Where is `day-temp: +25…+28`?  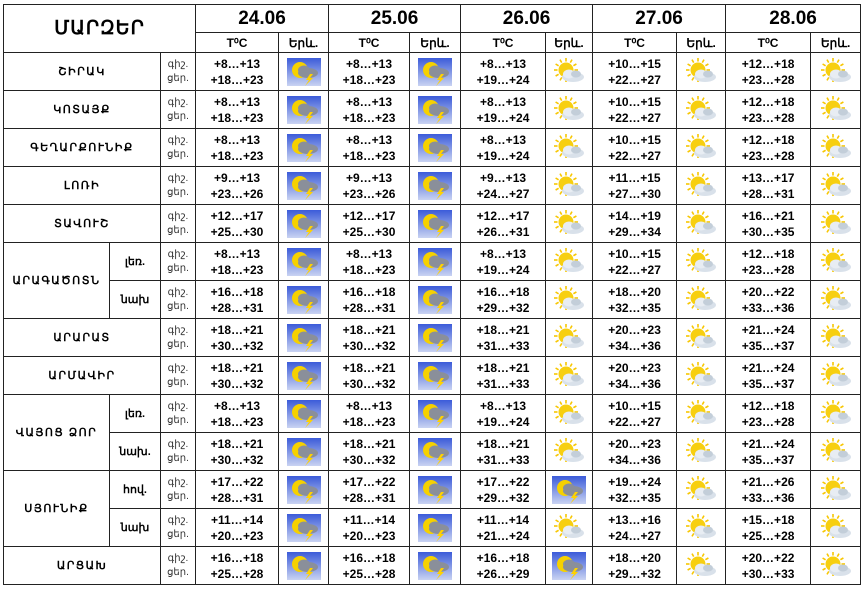
day-temp: +25…+28 is located at coordinates (237, 573).